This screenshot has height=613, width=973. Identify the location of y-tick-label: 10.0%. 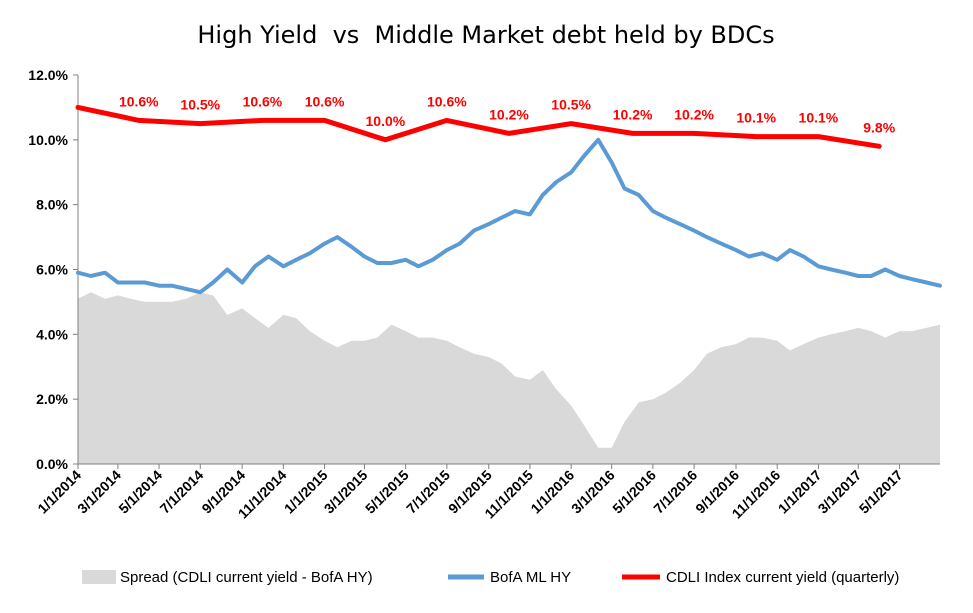
(48, 140).